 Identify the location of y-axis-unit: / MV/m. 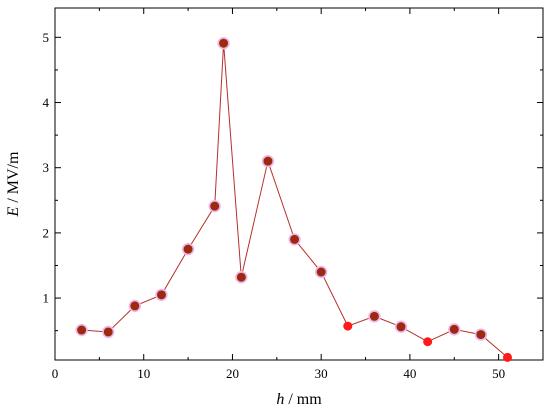
(13, 179).